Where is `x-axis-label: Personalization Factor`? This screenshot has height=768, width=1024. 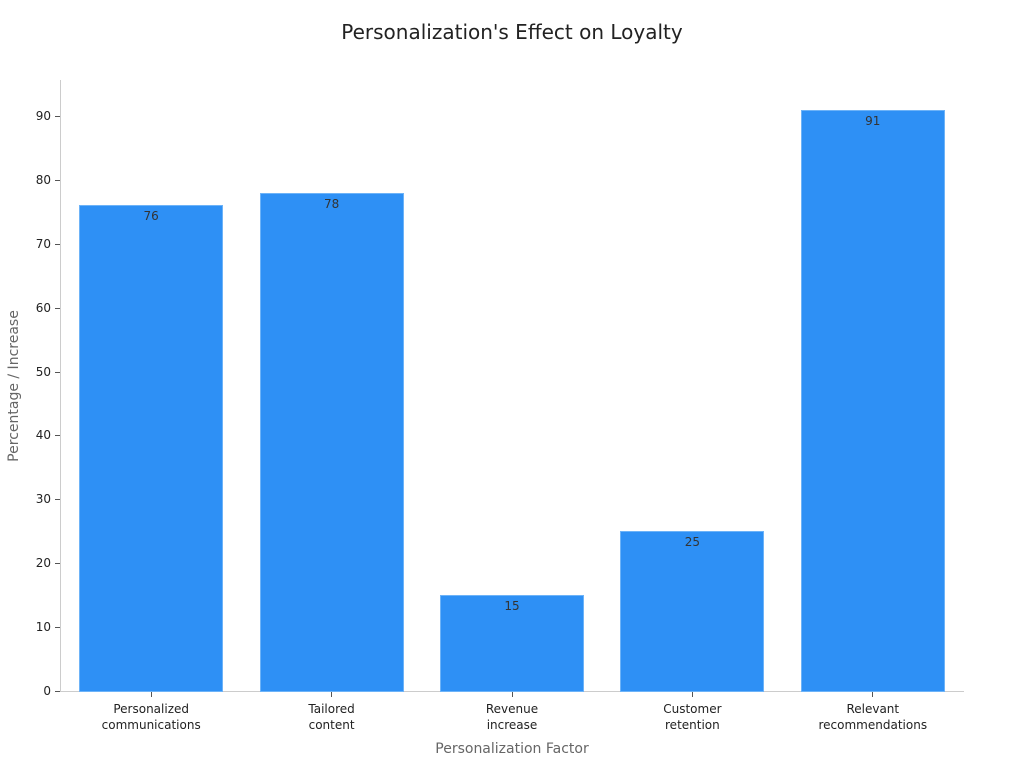 x-axis-label: Personalization Factor is located at coordinates (512, 749).